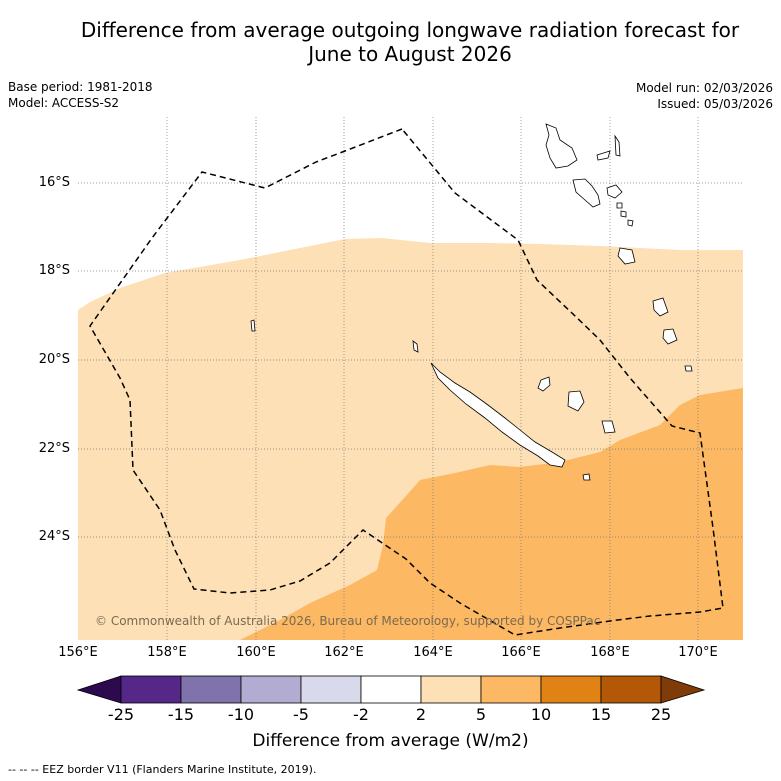 This screenshot has width=781, height=781. I want to click on lat-label-24s: 24°S, so click(54, 536).